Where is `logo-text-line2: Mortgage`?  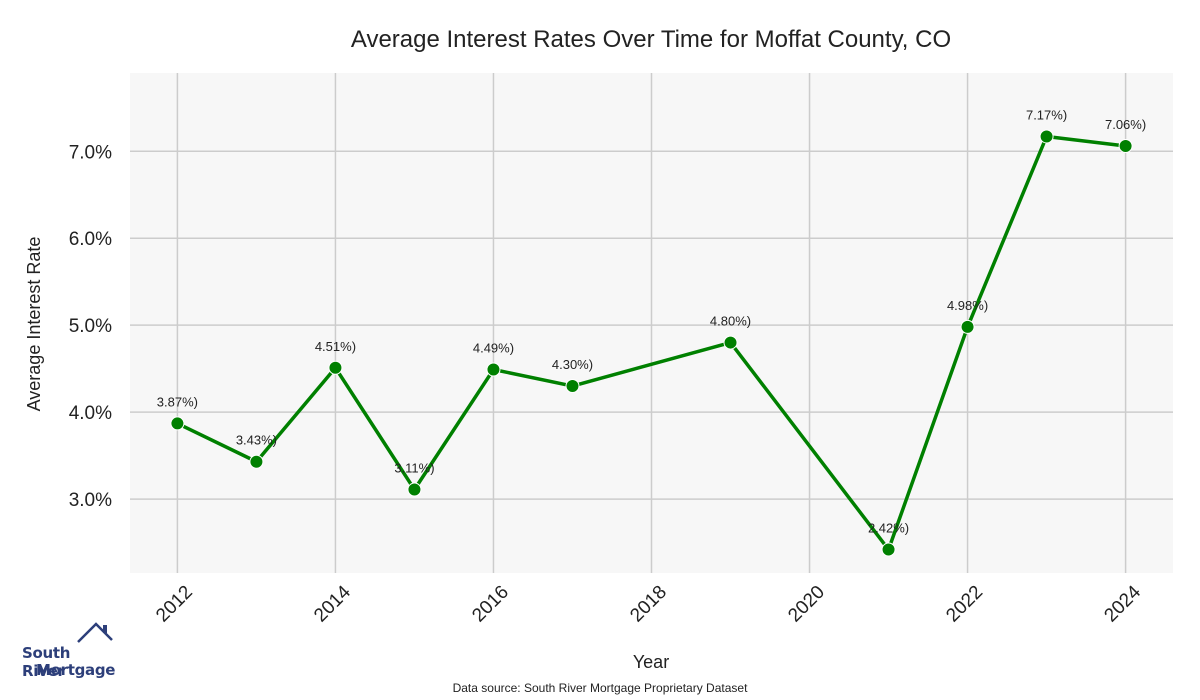 logo-text-line2: Mortgage is located at coordinates (76, 670).